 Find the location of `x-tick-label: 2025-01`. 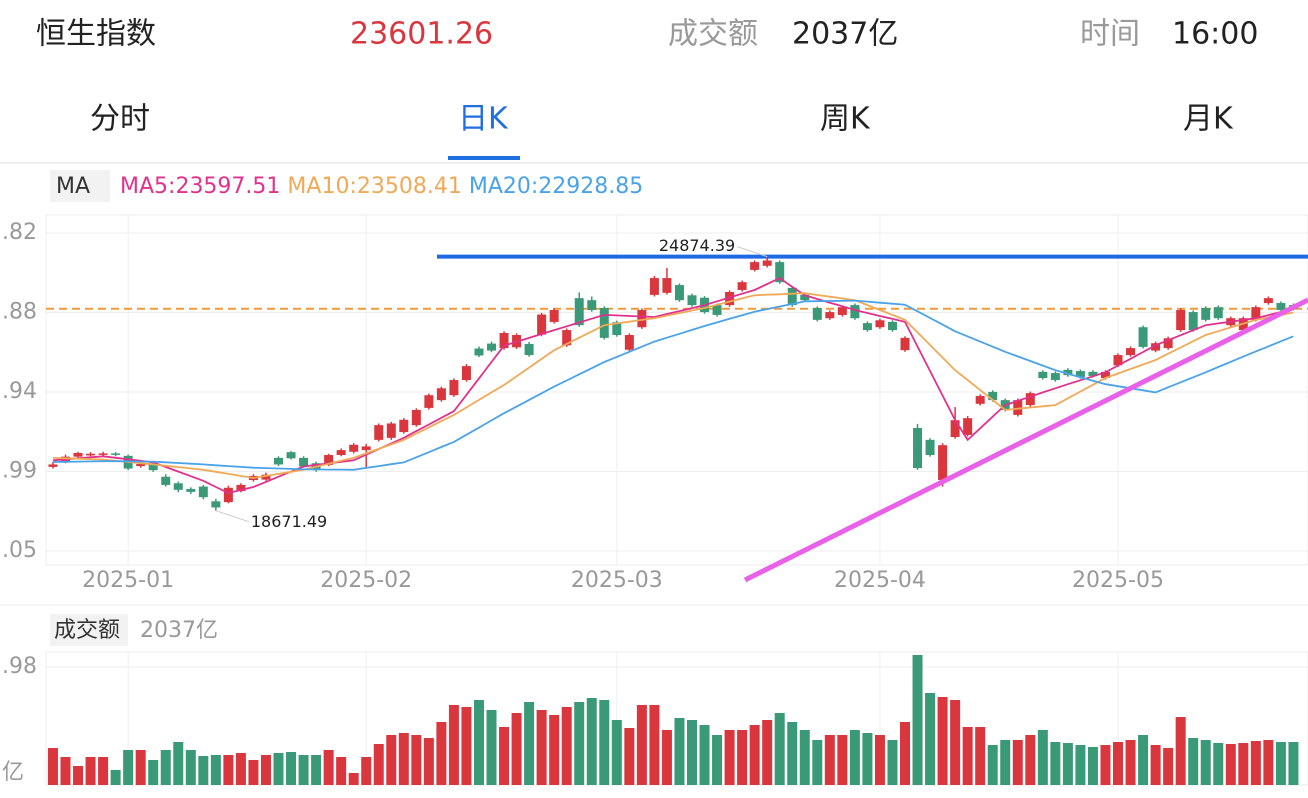

x-tick-label: 2025-01 is located at coordinates (128, 580).